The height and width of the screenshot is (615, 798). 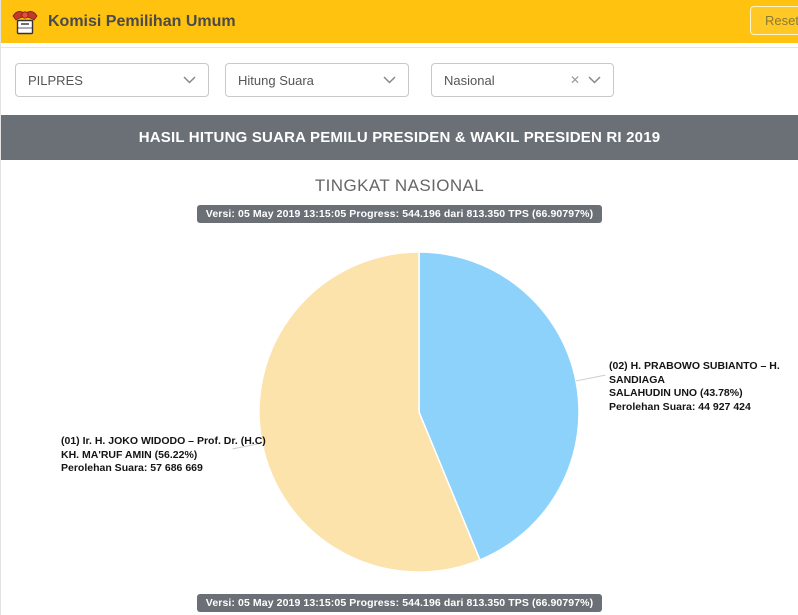 What do you see at coordinates (680, 406) in the screenshot?
I see `candidate-02-votes: Perolehan Suara: 44 927 424` at bounding box center [680, 406].